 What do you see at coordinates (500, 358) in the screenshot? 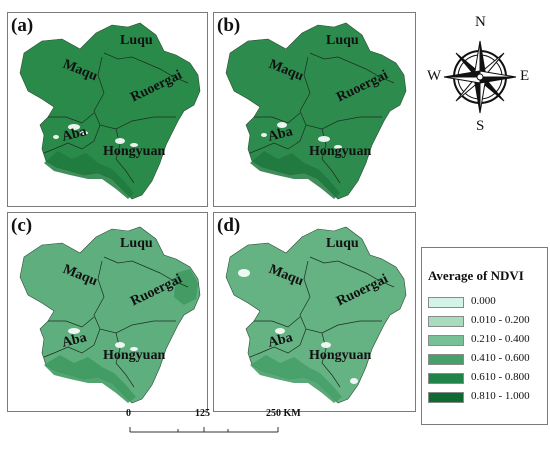
I see `legend-item-label: 0.410 - 0.600` at bounding box center [500, 358].